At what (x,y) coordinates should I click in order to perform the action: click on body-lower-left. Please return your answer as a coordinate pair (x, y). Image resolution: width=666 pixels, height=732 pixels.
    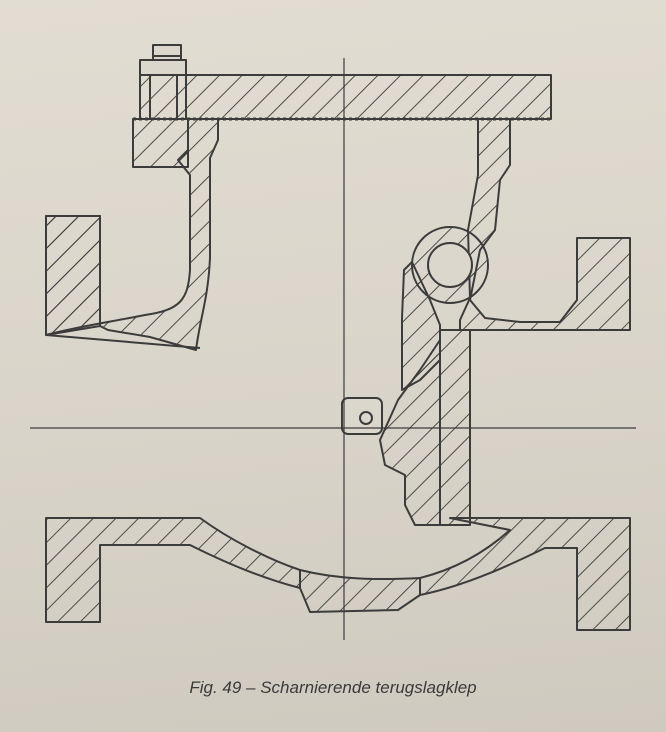
    Looking at the image, I should click on (173, 570).